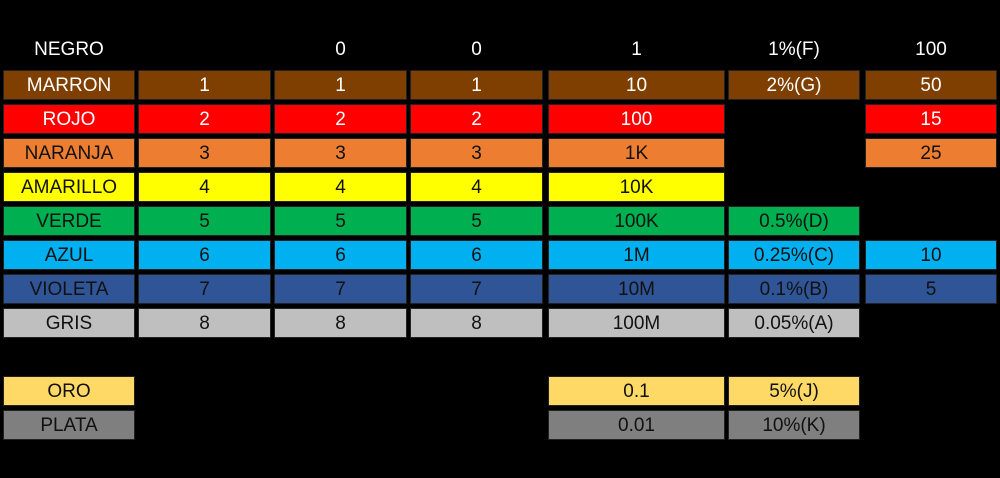 The height and width of the screenshot is (478, 1000). I want to click on cell-rojo-tc: 15, so click(931, 119).